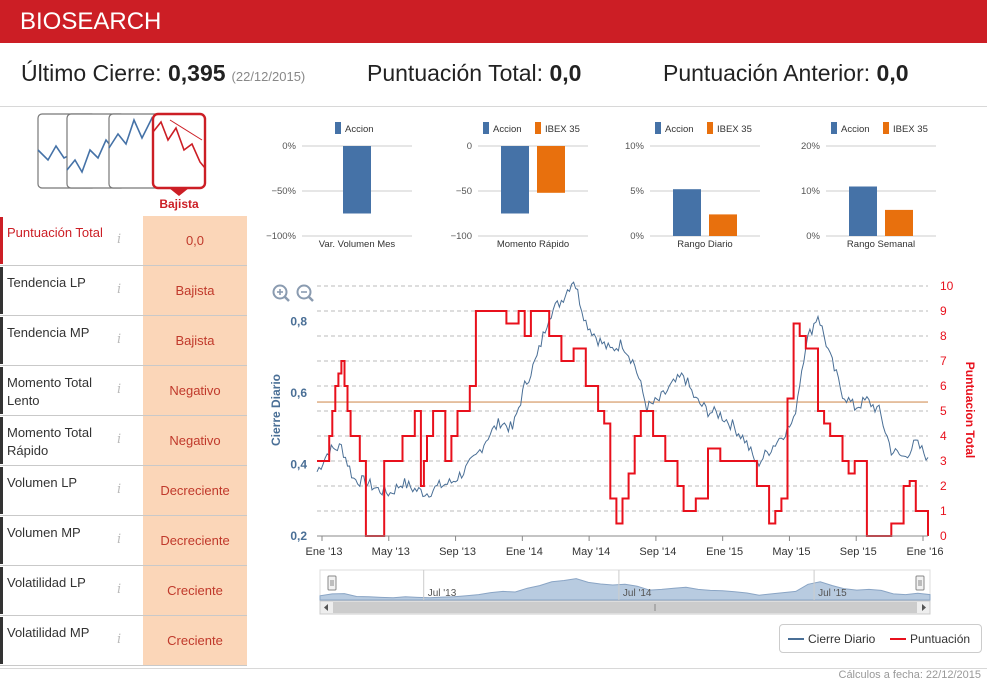  Describe the element at coordinates (493, 668) in the screenshot. I see `footer-divider` at that location.